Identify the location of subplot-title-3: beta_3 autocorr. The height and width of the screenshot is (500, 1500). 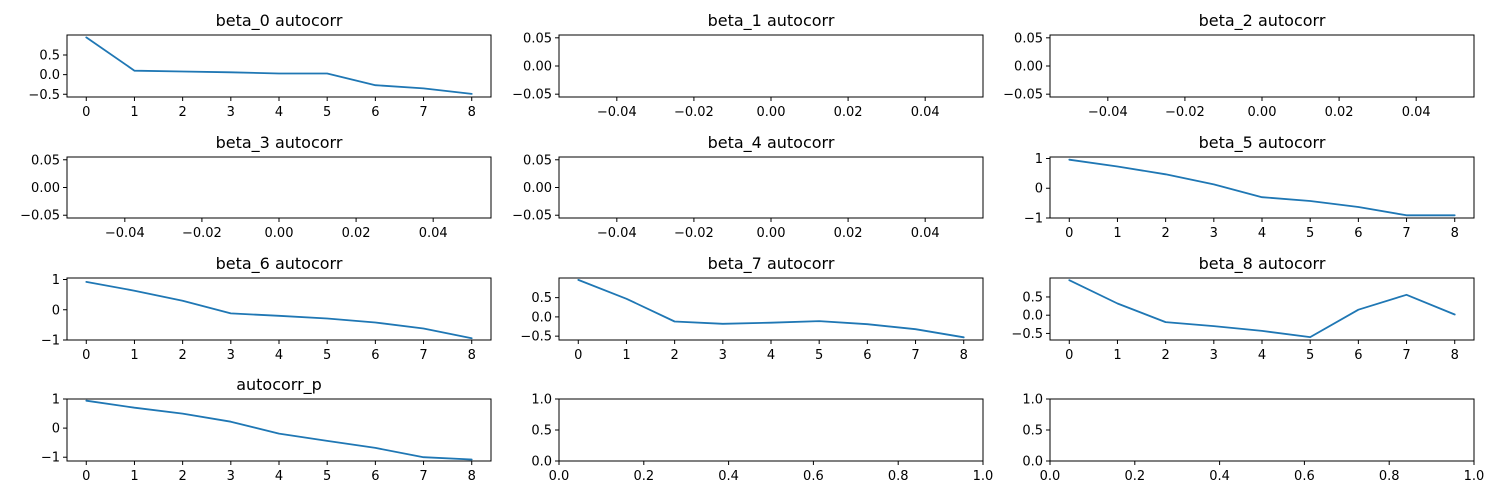
(279, 143).